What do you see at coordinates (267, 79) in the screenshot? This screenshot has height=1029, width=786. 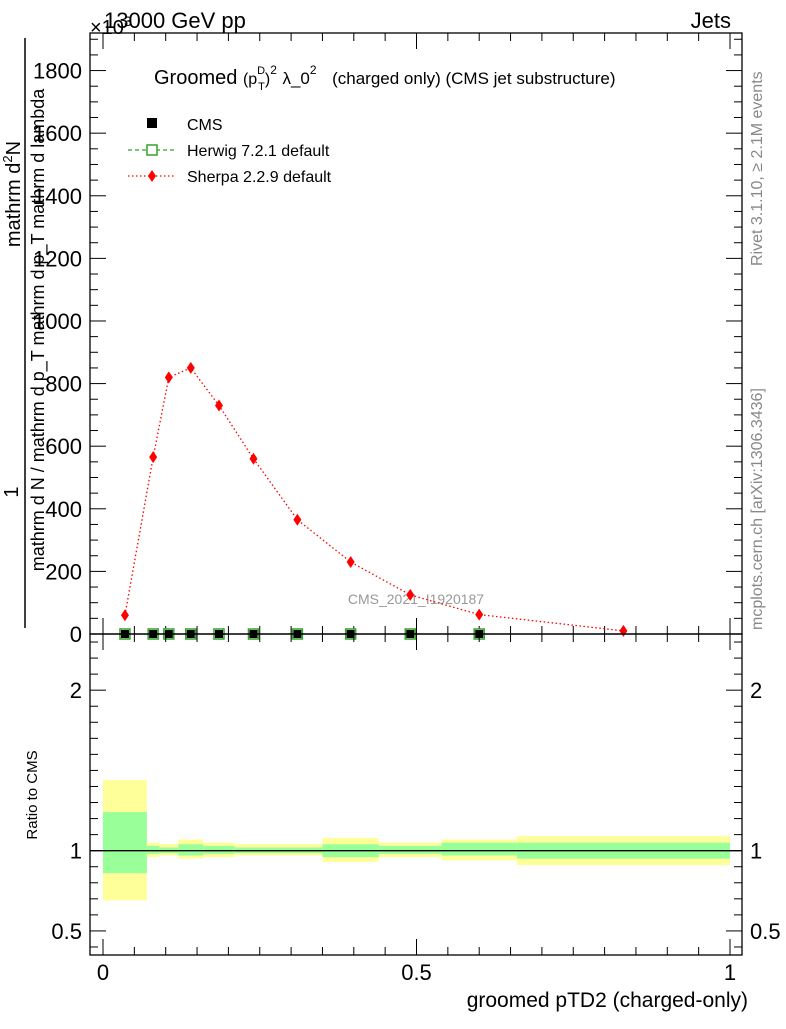 I see `title-close: )` at bounding box center [267, 79].